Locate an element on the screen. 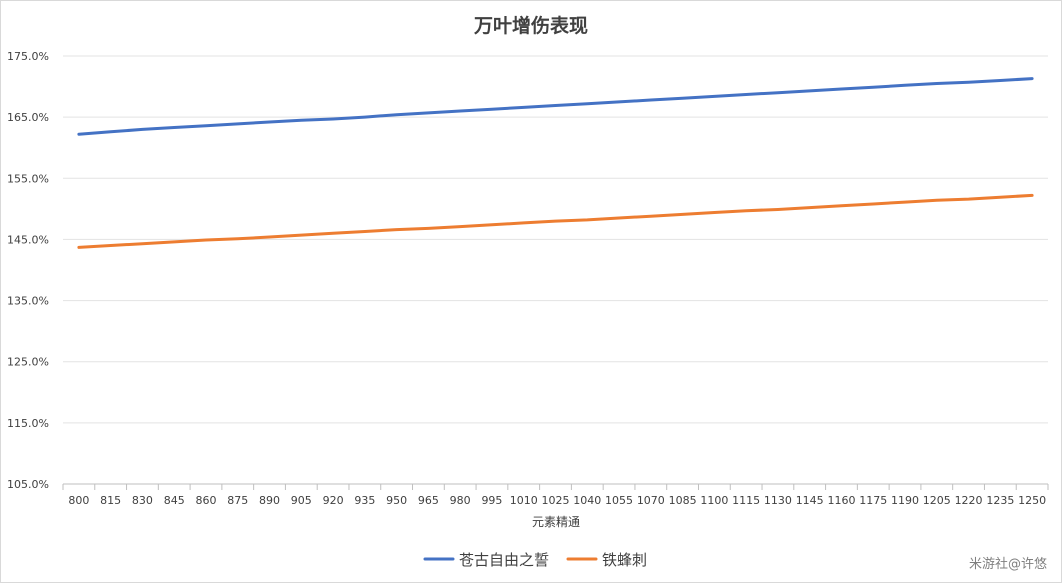 The height and width of the screenshot is (583, 1062). y-tick-label: 135.0% is located at coordinates (28, 301).